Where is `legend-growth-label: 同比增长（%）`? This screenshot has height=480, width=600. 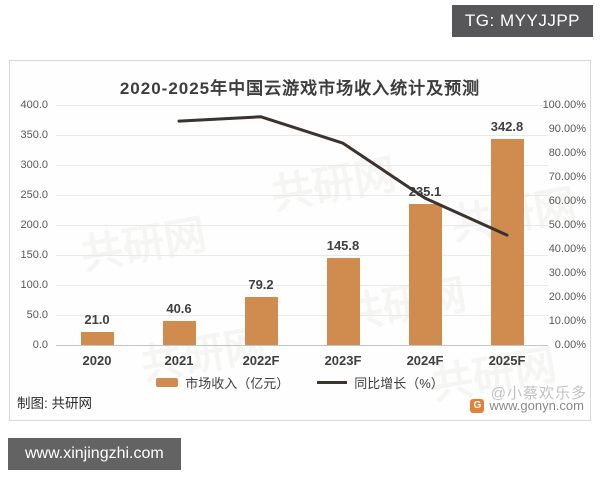
legend-growth-label: 同比增长（%） is located at coordinates (399, 383).